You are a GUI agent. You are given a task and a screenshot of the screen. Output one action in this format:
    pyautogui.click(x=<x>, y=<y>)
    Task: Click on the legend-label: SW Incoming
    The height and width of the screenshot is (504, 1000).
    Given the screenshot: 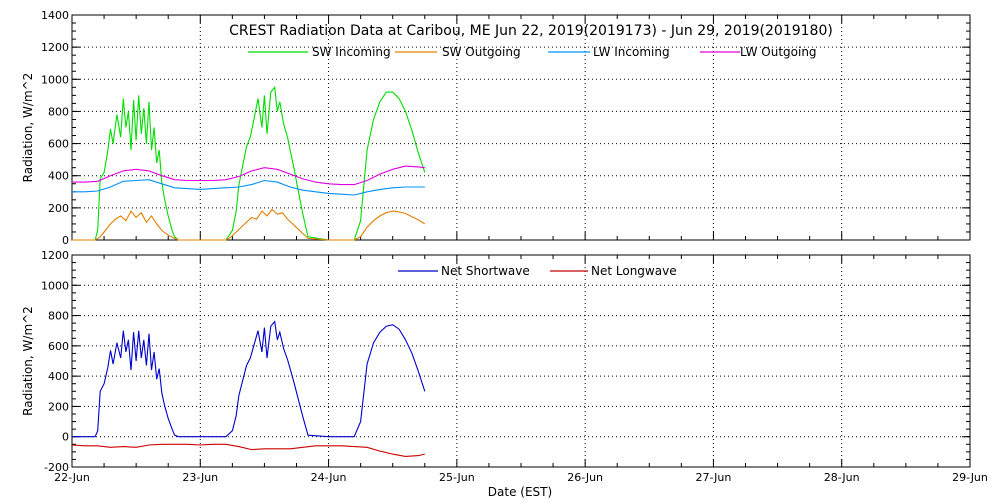 What is the action you would take?
    pyautogui.click(x=351, y=52)
    